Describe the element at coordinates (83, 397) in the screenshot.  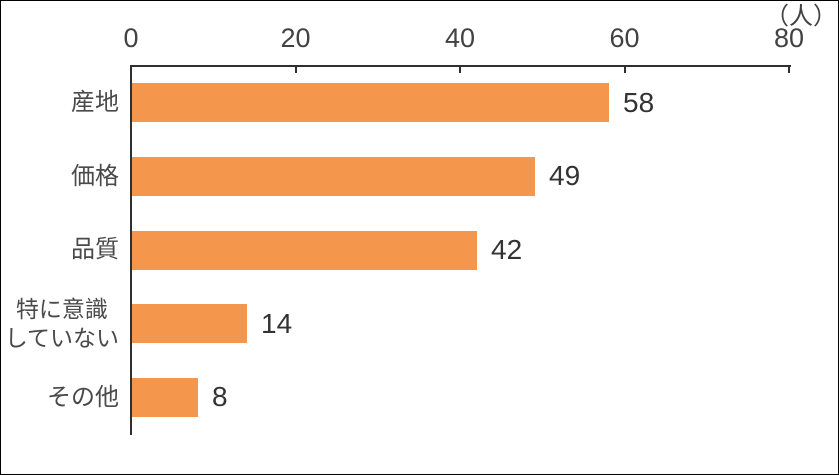
I see `category-label: その他` at that location.